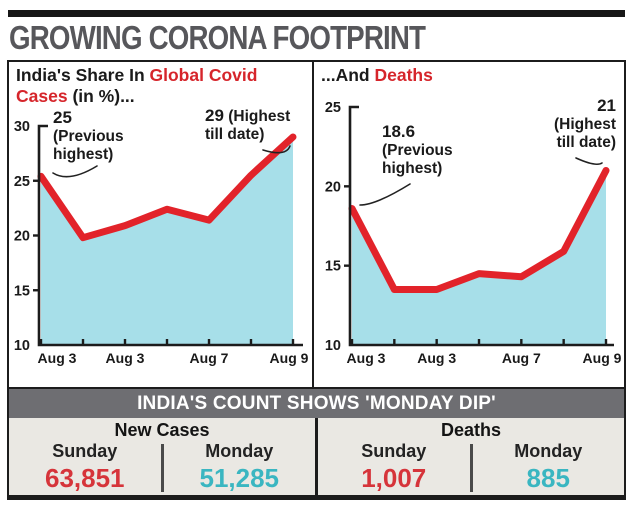 This screenshot has width=635, height=507. What do you see at coordinates (83, 75) in the screenshot?
I see `chart-title-pre: India's Share In` at bounding box center [83, 75].